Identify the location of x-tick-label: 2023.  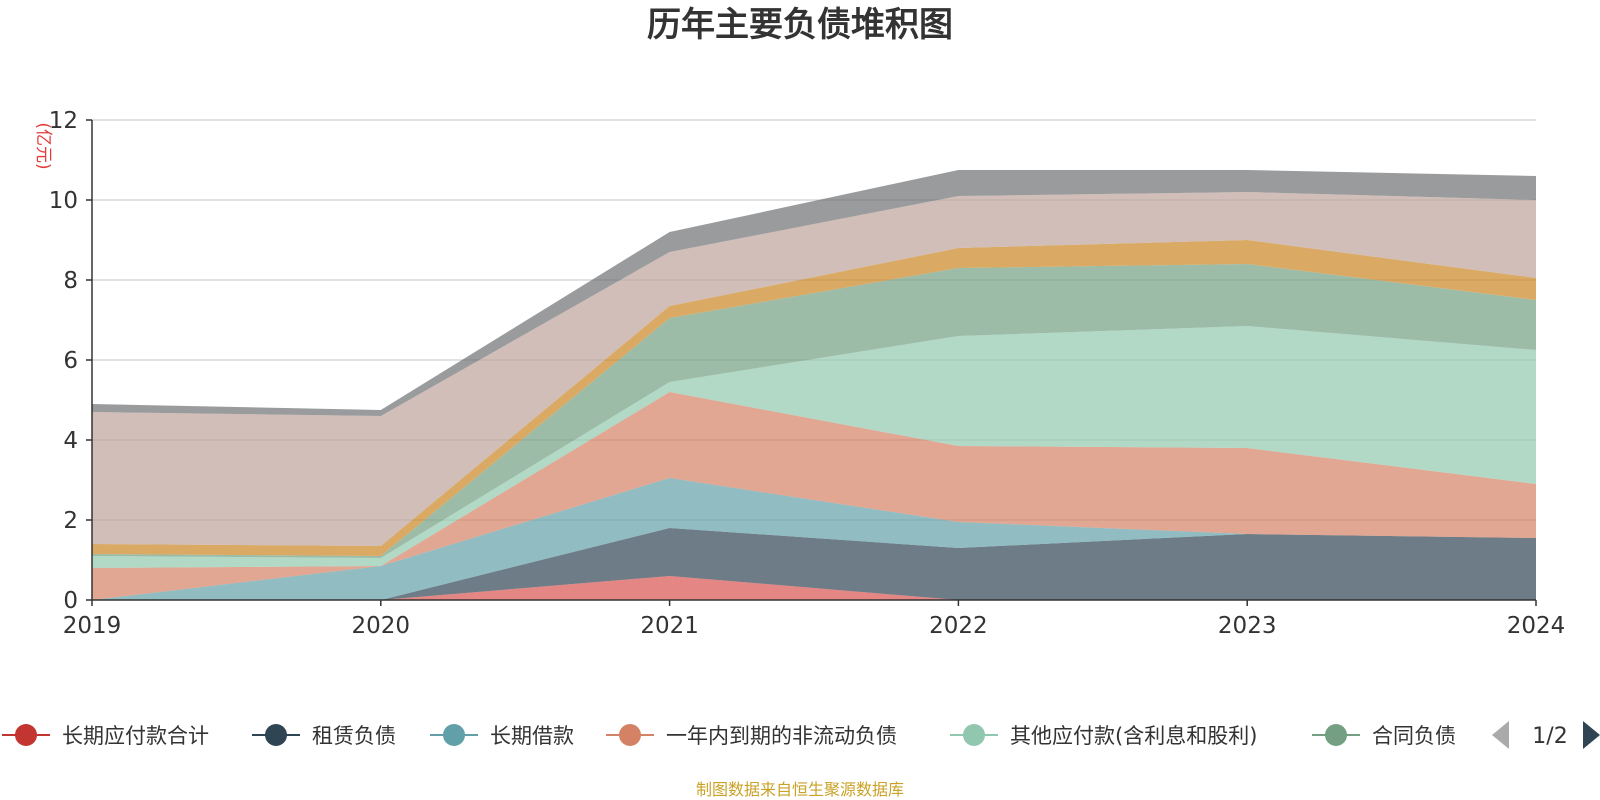
(1247, 626).